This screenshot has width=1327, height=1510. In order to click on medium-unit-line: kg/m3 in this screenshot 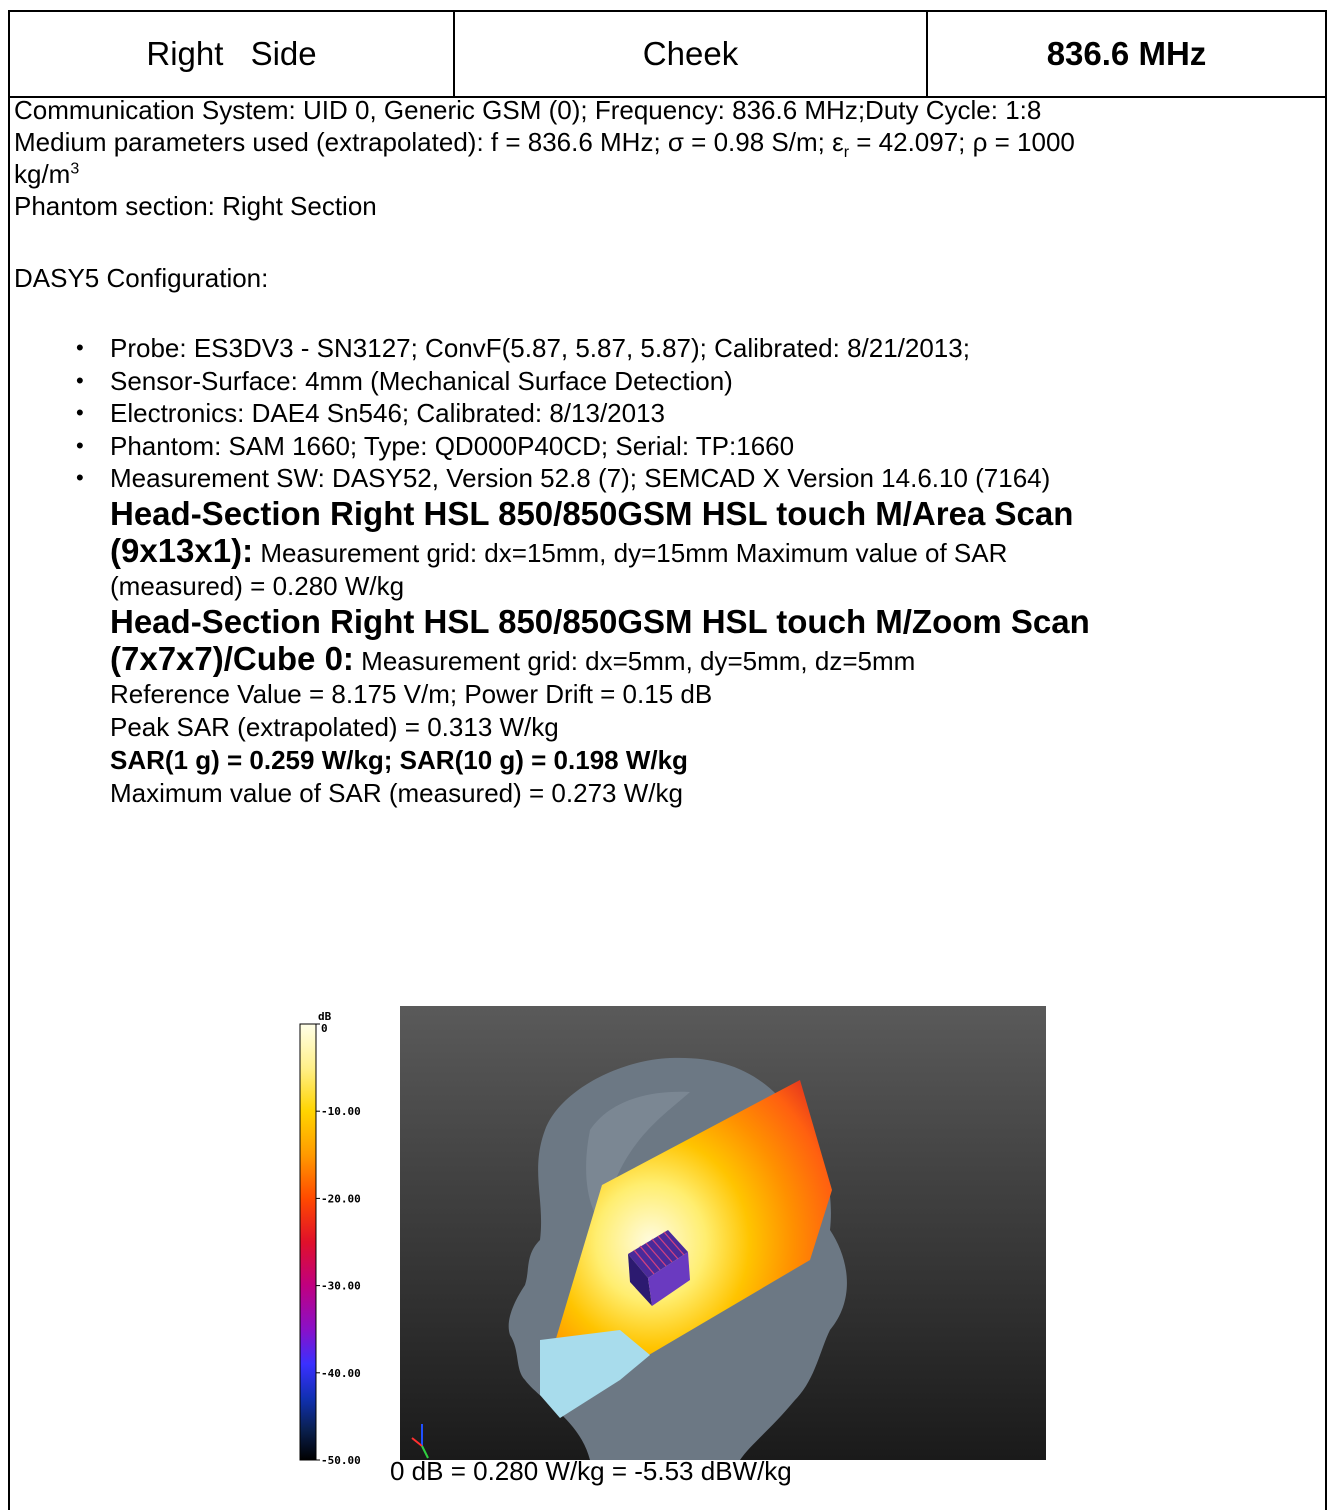, I will do `click(667, 174)`.